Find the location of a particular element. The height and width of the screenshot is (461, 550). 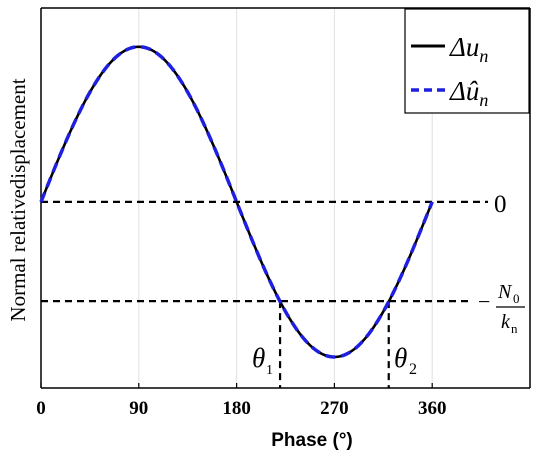

threshold-denominator-sub: n is located at coordinates (514, 328).